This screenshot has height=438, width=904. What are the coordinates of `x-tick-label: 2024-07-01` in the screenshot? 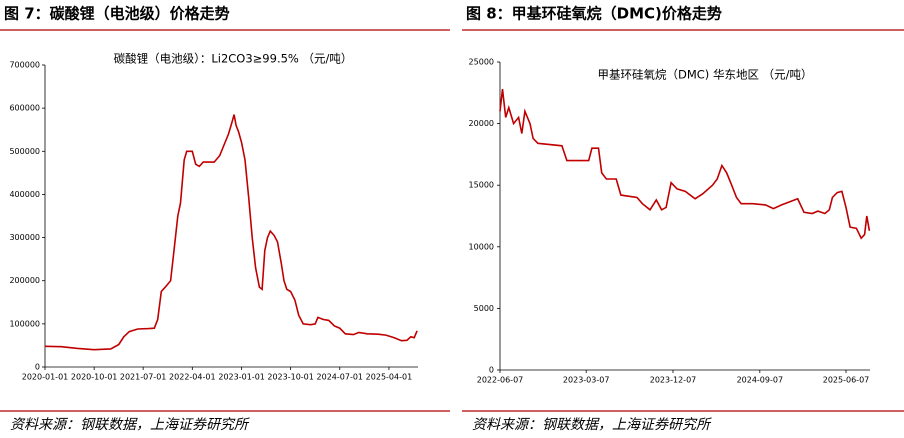 It's located at (340, 377).